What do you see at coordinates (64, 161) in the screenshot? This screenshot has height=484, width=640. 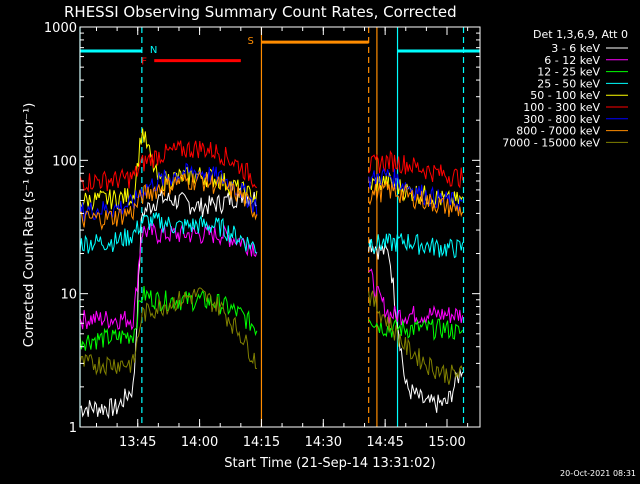 I see `y-tick-label: 100` at bounding box center [64, 161].